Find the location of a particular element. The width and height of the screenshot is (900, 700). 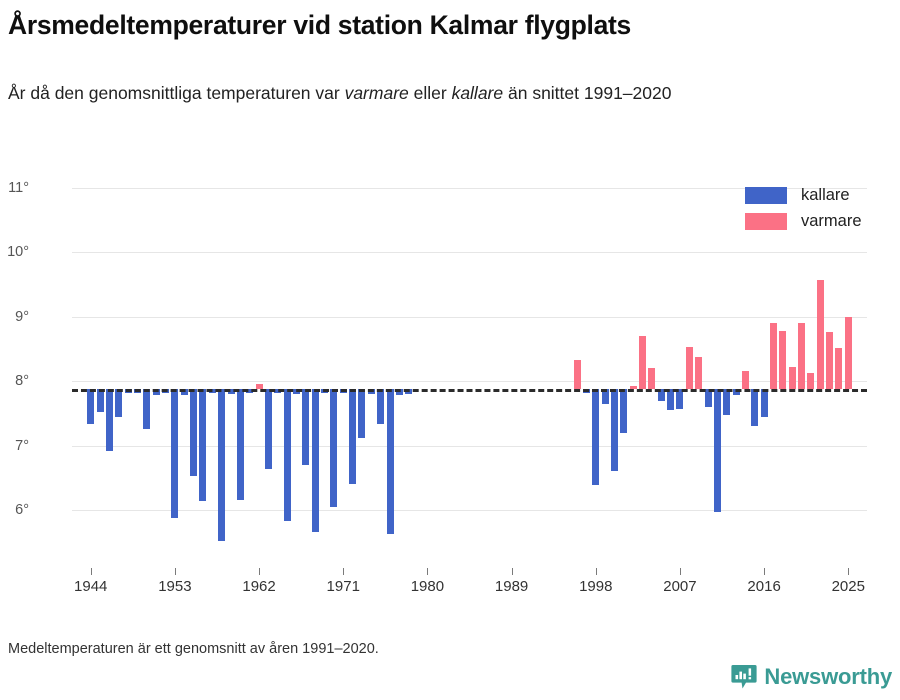

bar-2007 is located at coordinates (680, 399).